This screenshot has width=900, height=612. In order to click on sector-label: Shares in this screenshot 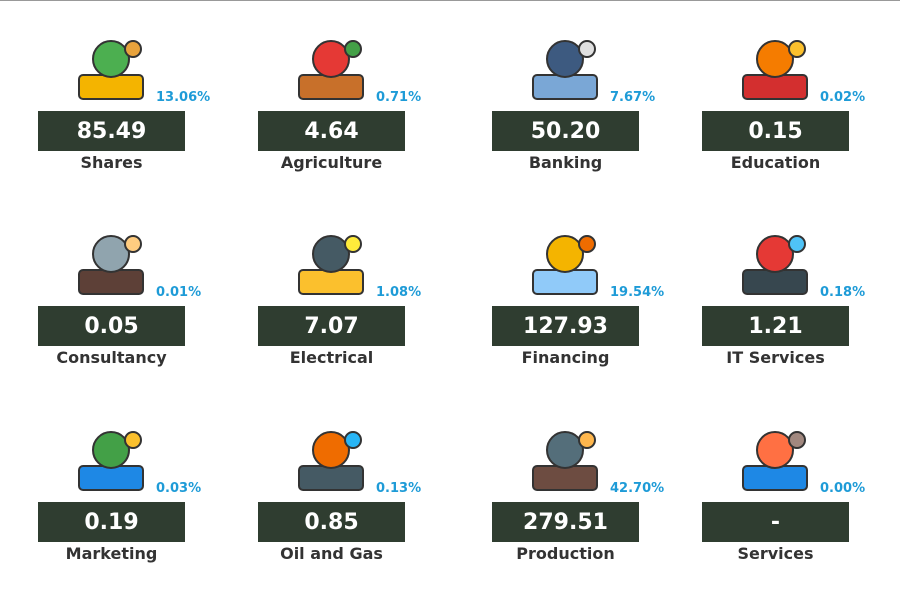, I will do `click(111, 162)`.